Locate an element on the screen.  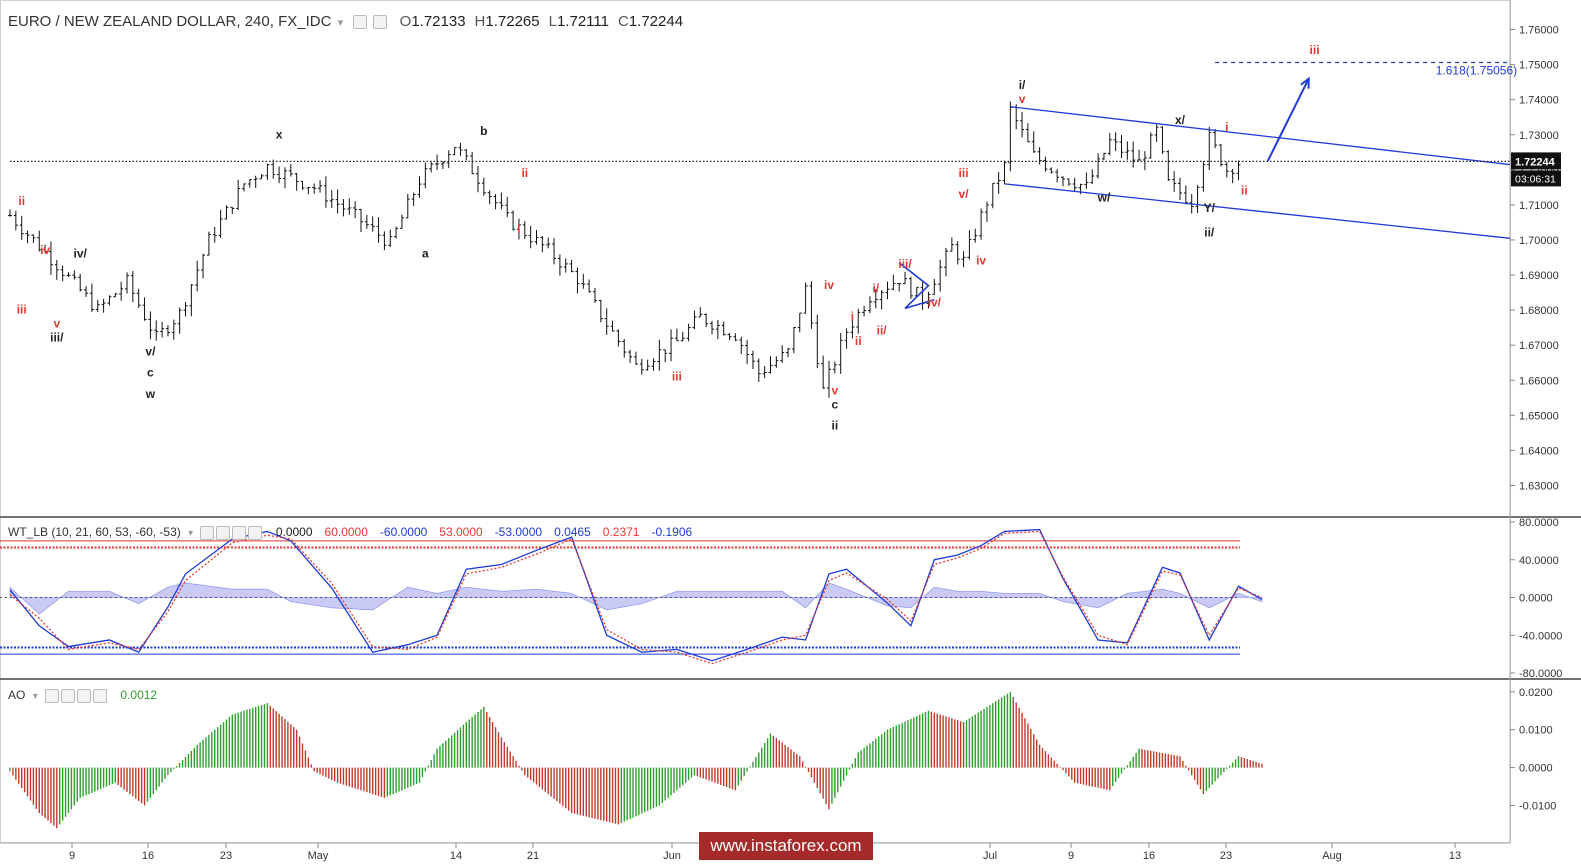
target-arrow-head is located at coordinates (1305, 82).